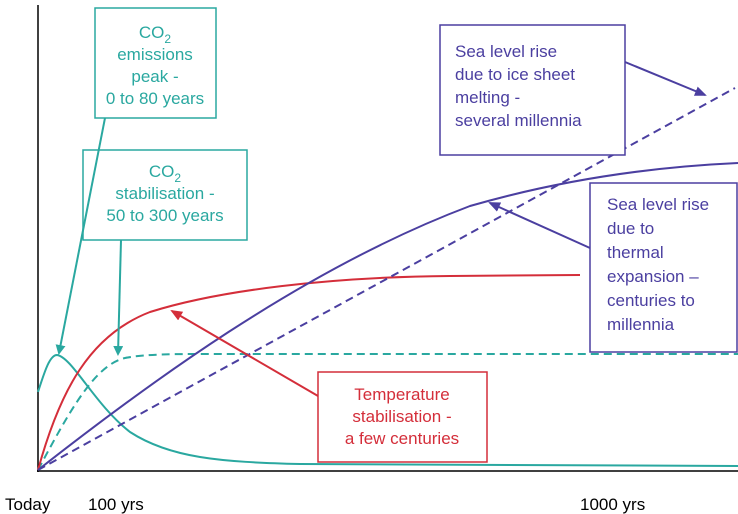 This screenshot has height=514, width=738. What do you see at coordinates (155, 54) in the screenshot?
I see `box-text: emissions` at bounding box center [155, 54].